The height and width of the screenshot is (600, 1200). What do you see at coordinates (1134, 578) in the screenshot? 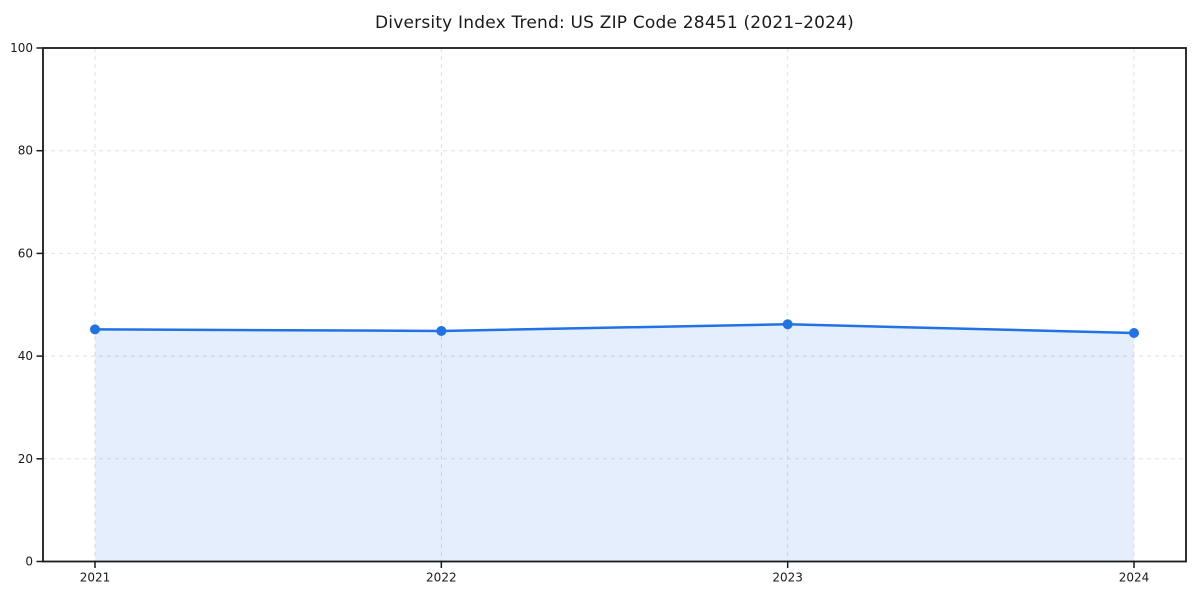
I see `x-tick-label: 2024` at bounding box center [1134, 578].